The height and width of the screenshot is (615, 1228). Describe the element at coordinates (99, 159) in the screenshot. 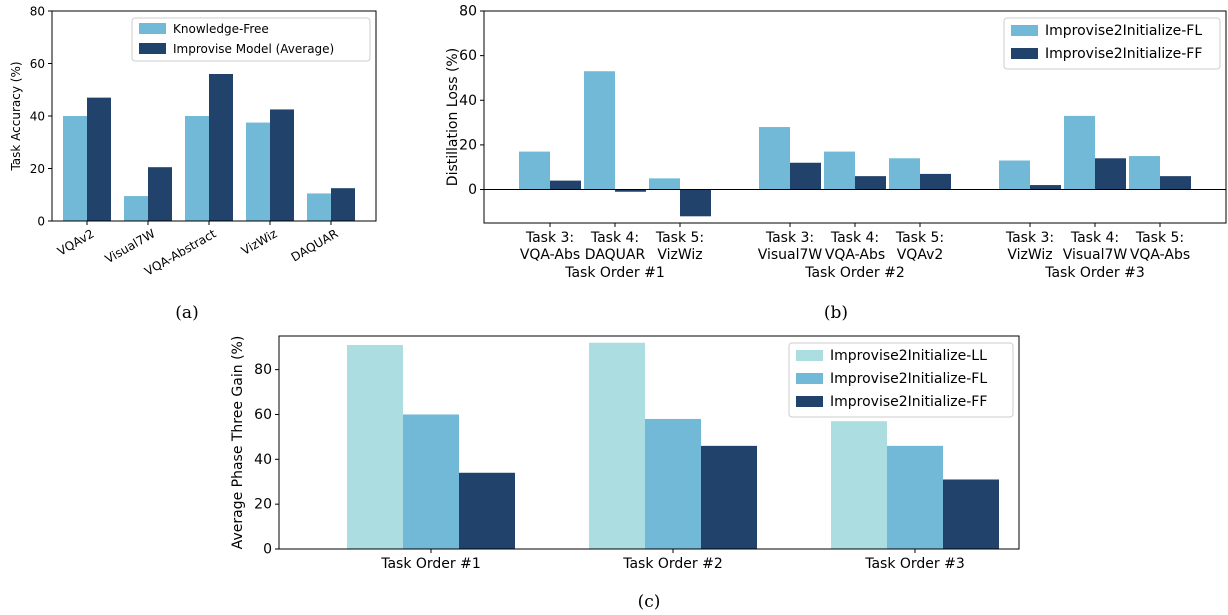

I see `bar-a-s1-c0` at that location.